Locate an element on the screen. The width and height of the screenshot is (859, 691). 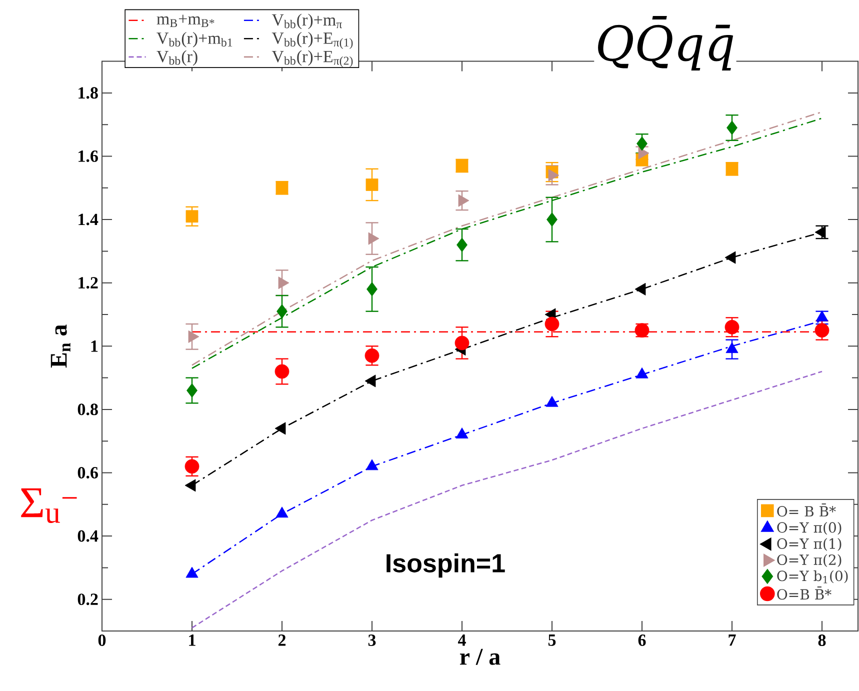
x-tick-label: 1 is located at coordinates (192, 640).